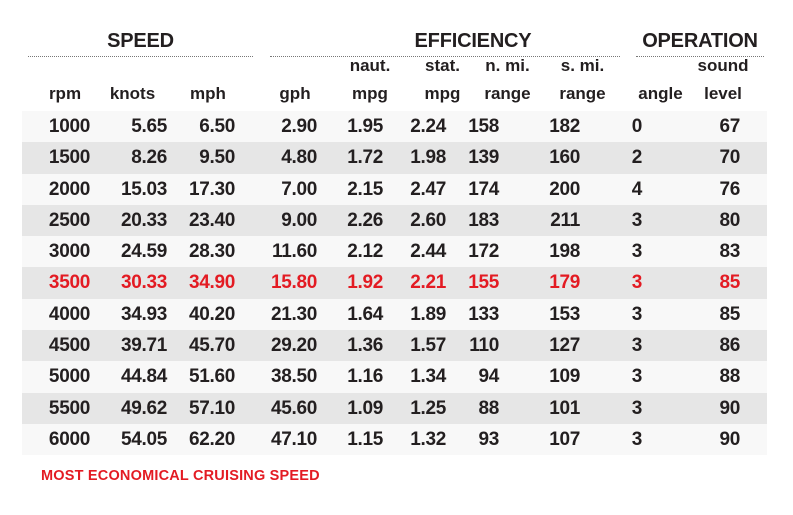 This screenshot has height=515, width=793. Describe the element at coordinates (365, 314) in the screenshot. I see `cell-naut-mpg: 1.64` at that location.